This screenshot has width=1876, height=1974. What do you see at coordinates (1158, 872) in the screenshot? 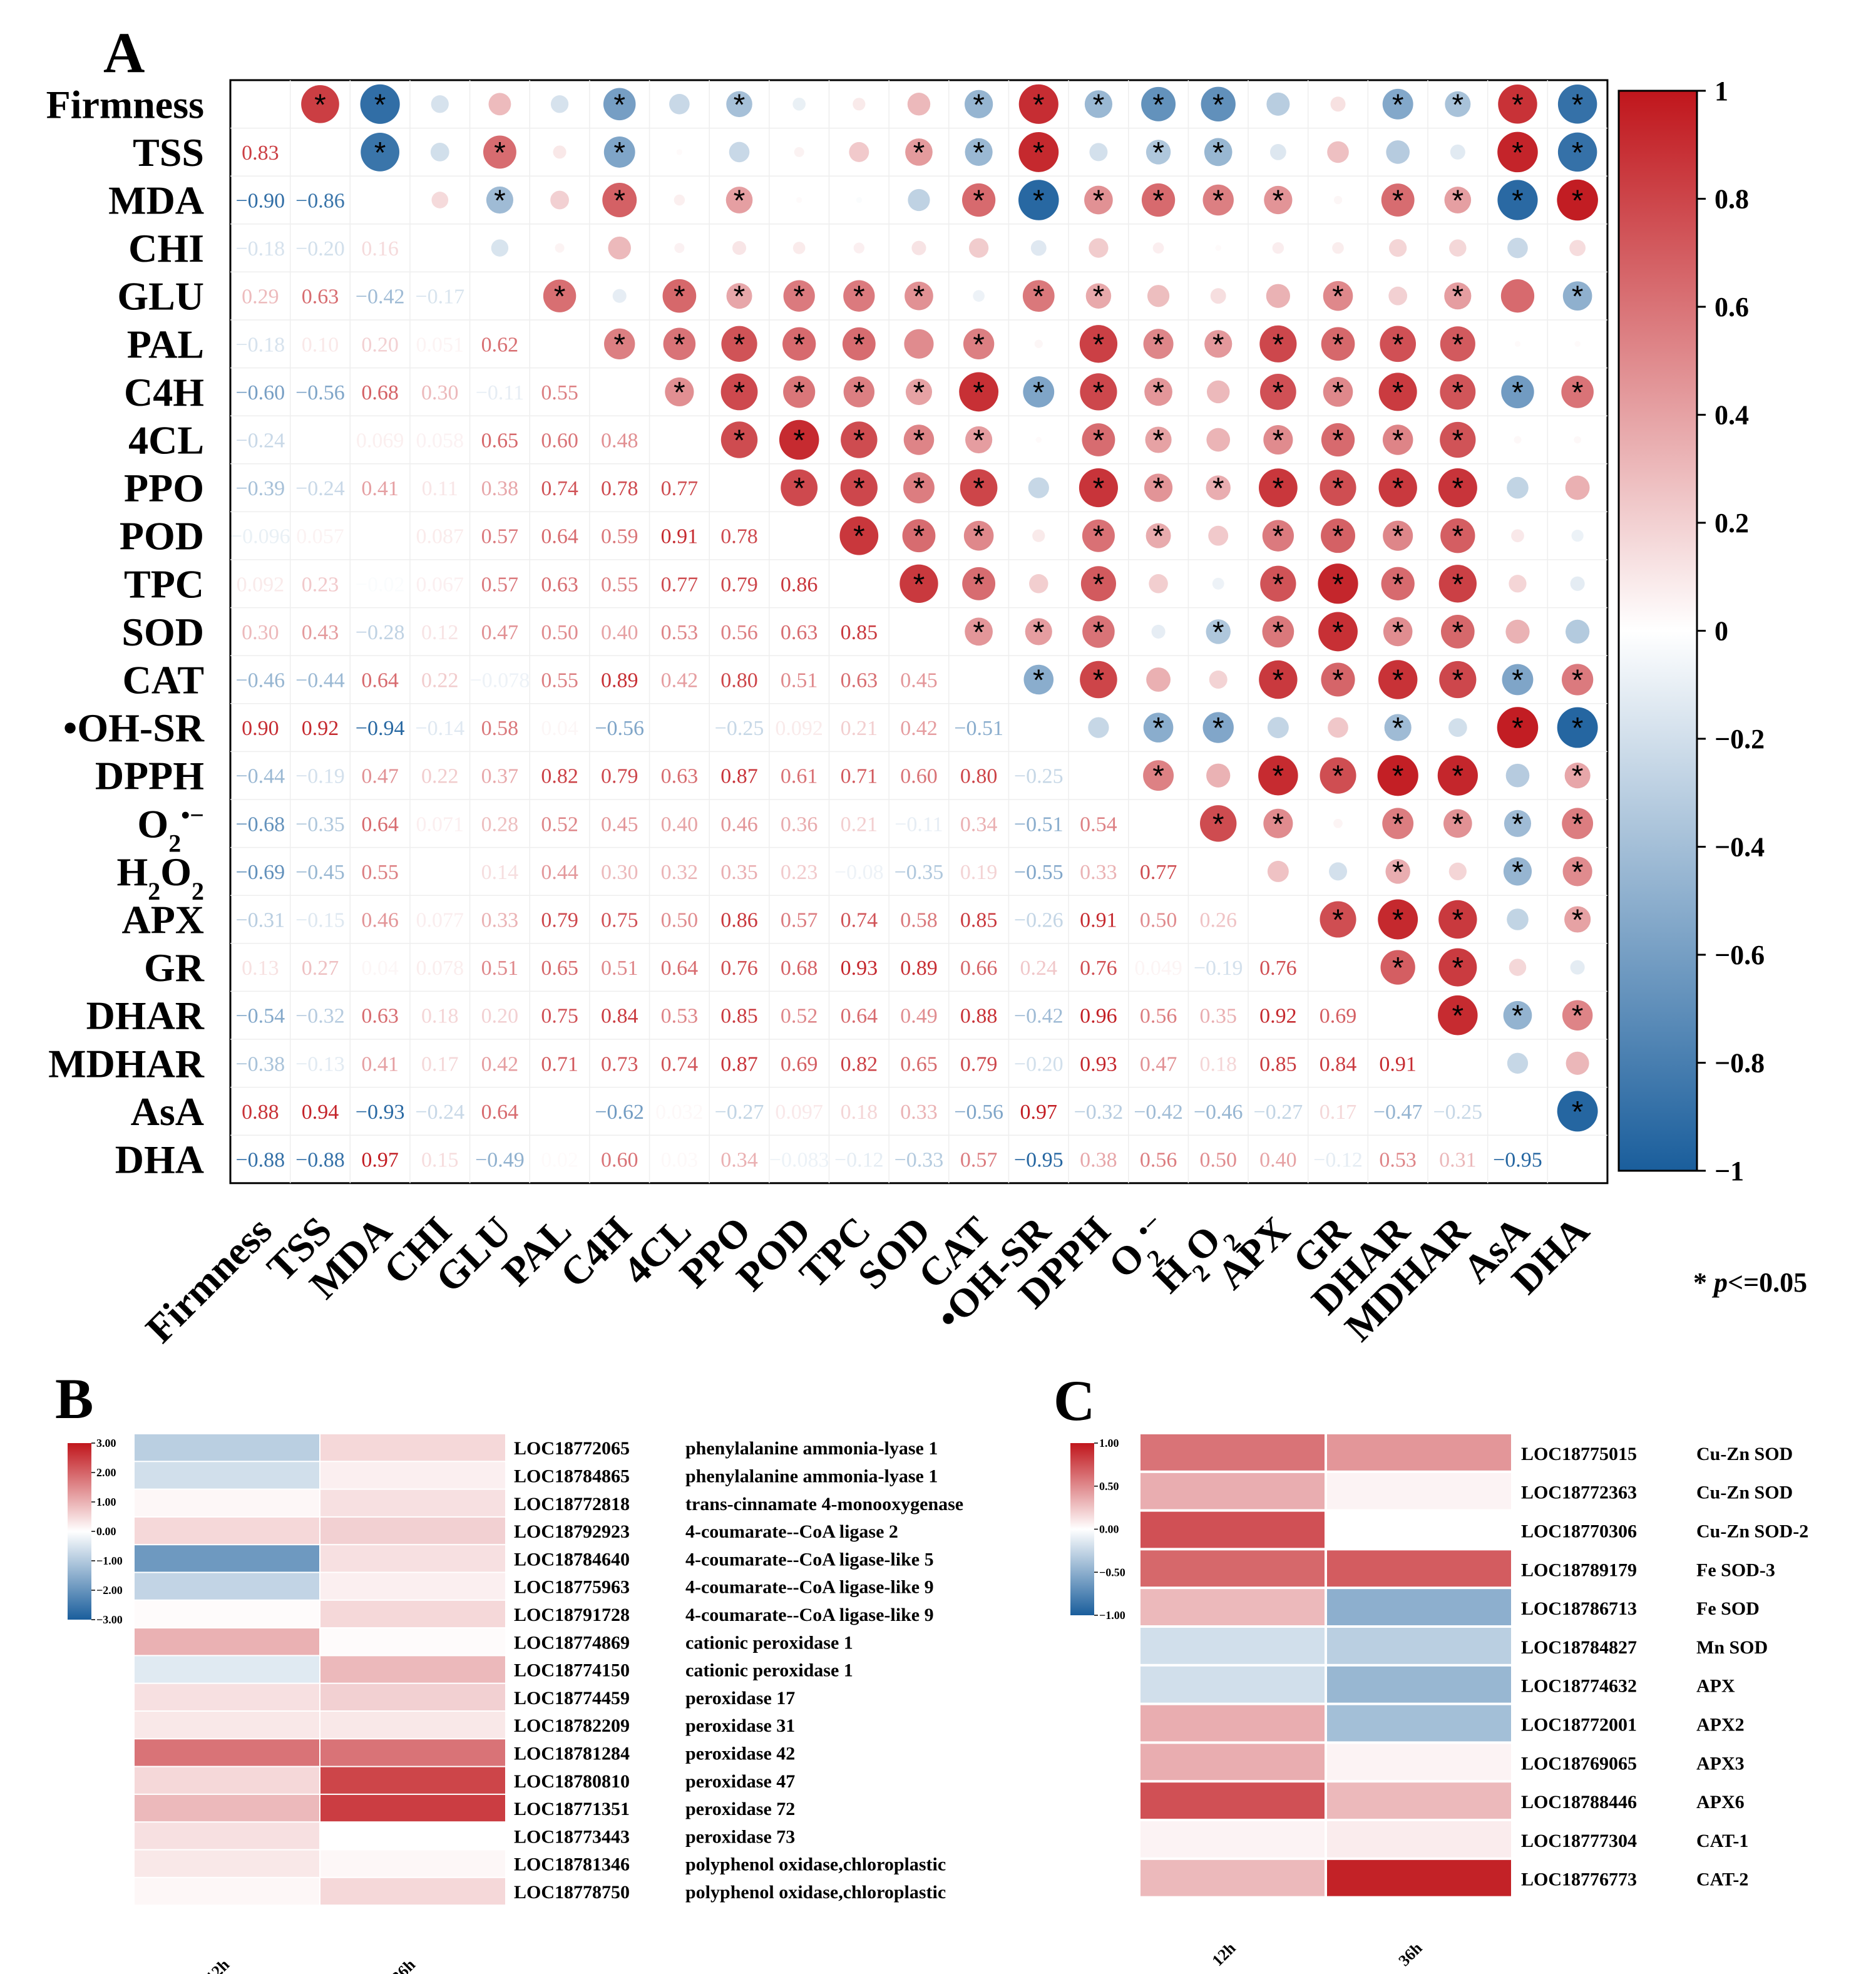
I see `corr-value: 0.77` at bounding box center [1158, 872].